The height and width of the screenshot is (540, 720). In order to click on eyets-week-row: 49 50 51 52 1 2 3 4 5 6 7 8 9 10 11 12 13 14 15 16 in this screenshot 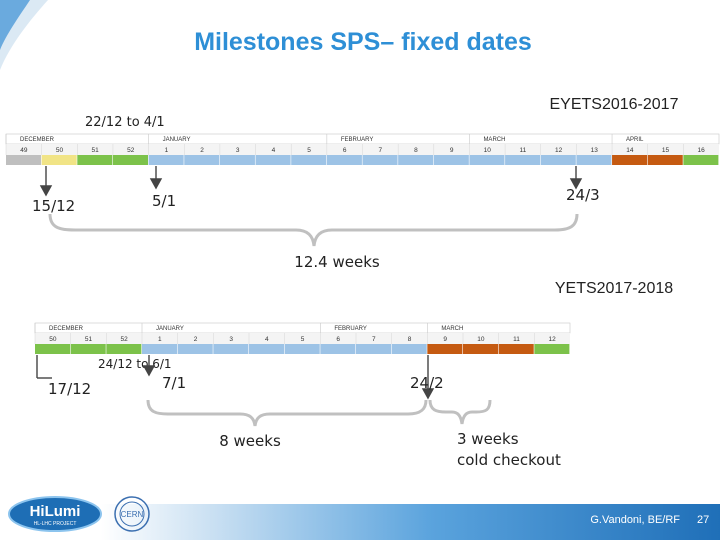, I will do `click(362, 149)`.